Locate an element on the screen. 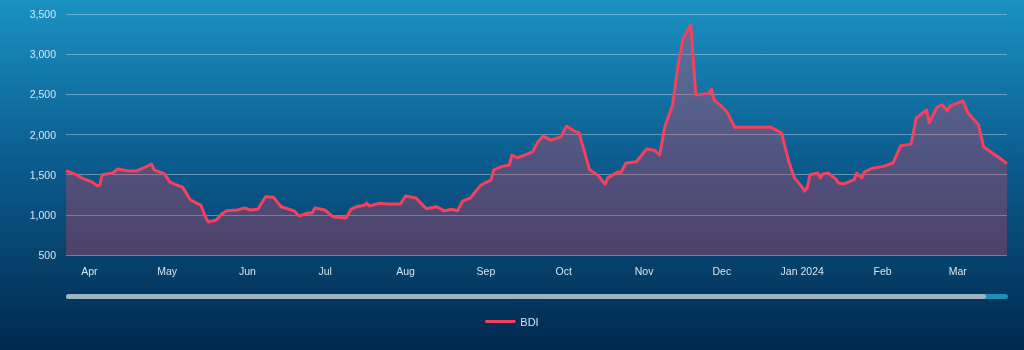 This screenshot has width=1024, height=350. x-tick-label: Jul is located at coordinates (325, 270).